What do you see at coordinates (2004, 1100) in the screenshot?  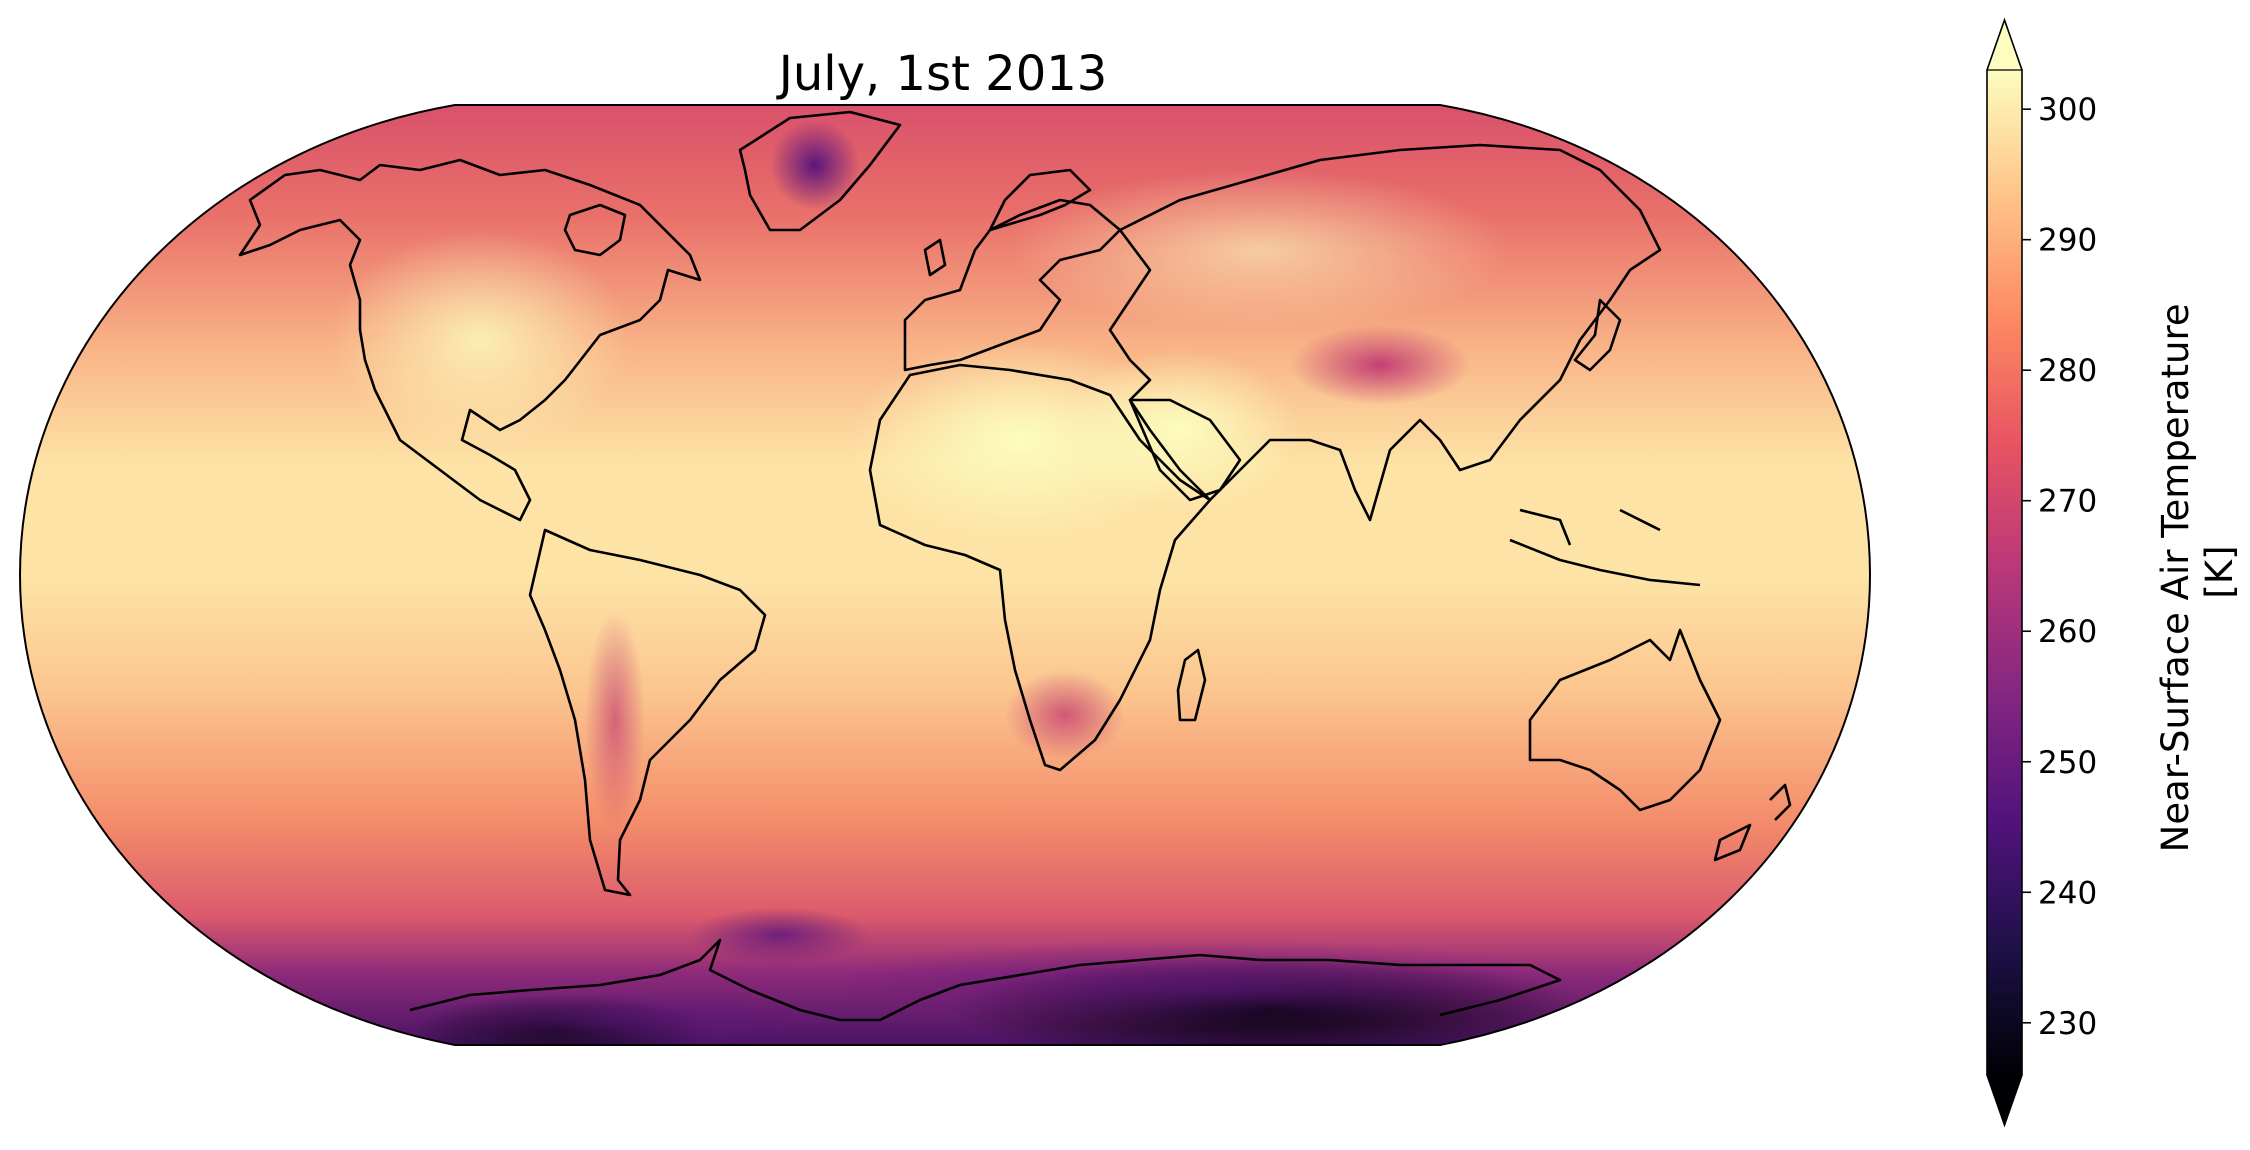 I see `colorbar-extend-min` at bounding box center [2004, 1100].